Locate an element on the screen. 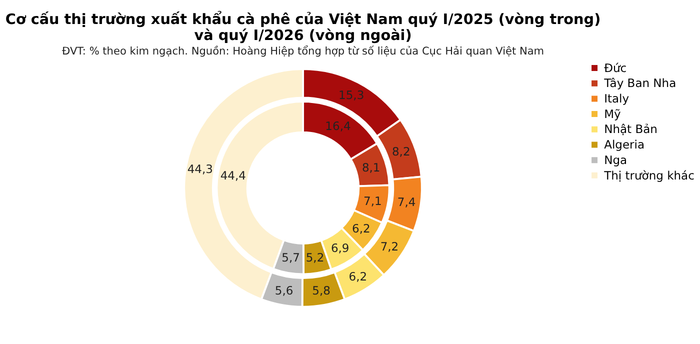 The image size is (700, 344). data-label: 15,3 is located at coordinates (351, 95).